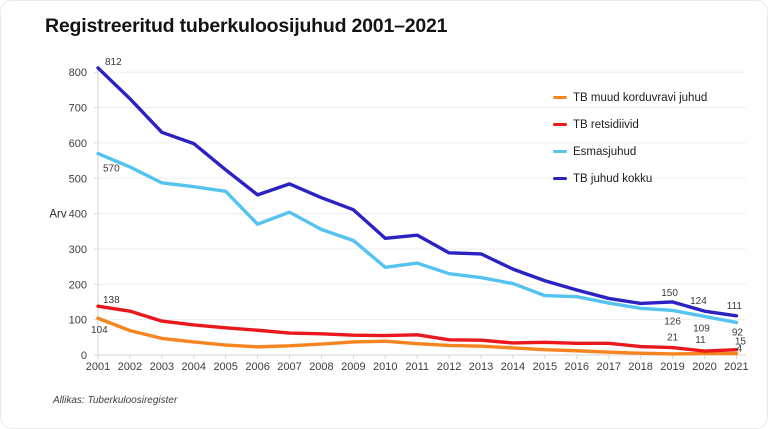 The image size is (768, 429). I want to click on data-label: 812, so click(113, 62).